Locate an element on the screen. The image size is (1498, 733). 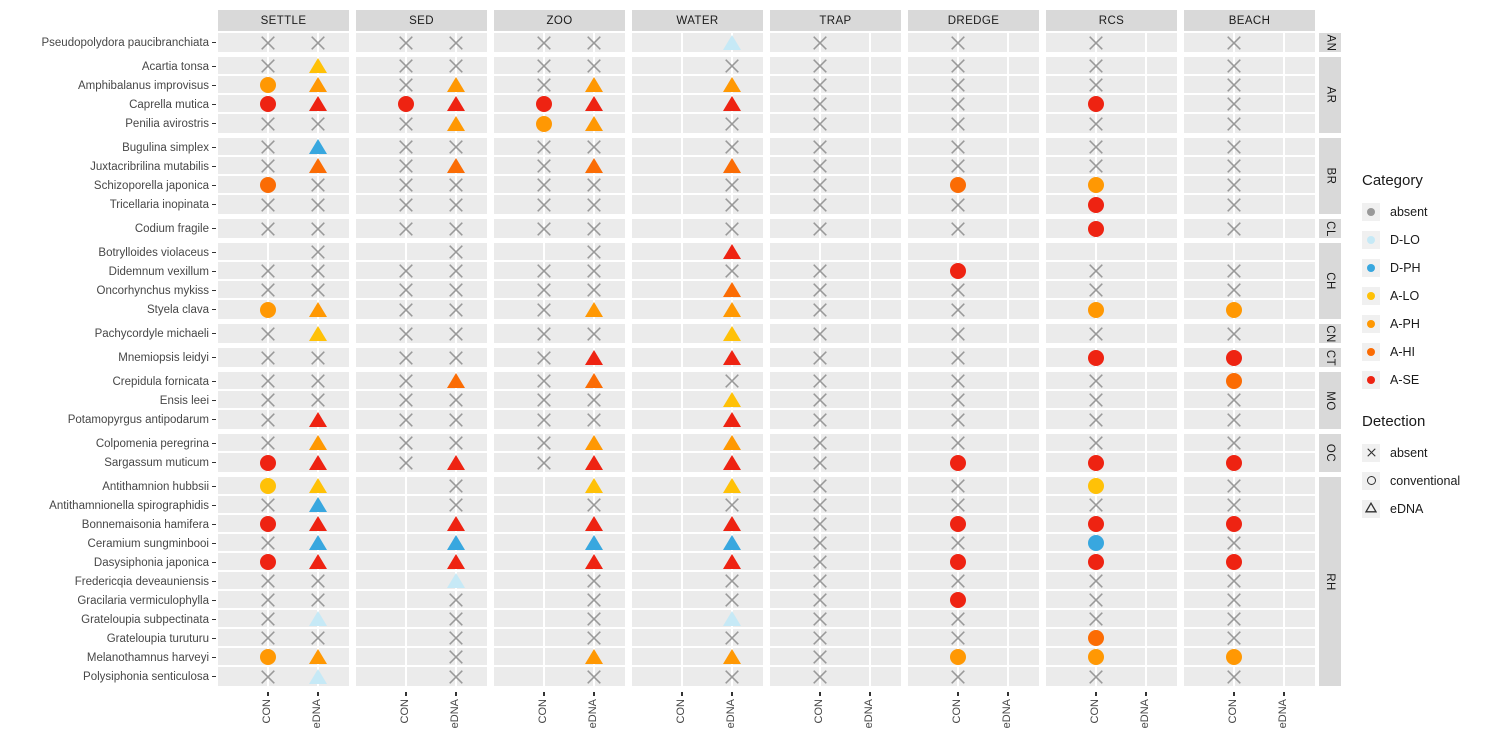
species-label: Polysiphonia senticulosa is located at coordinates (146, 676).